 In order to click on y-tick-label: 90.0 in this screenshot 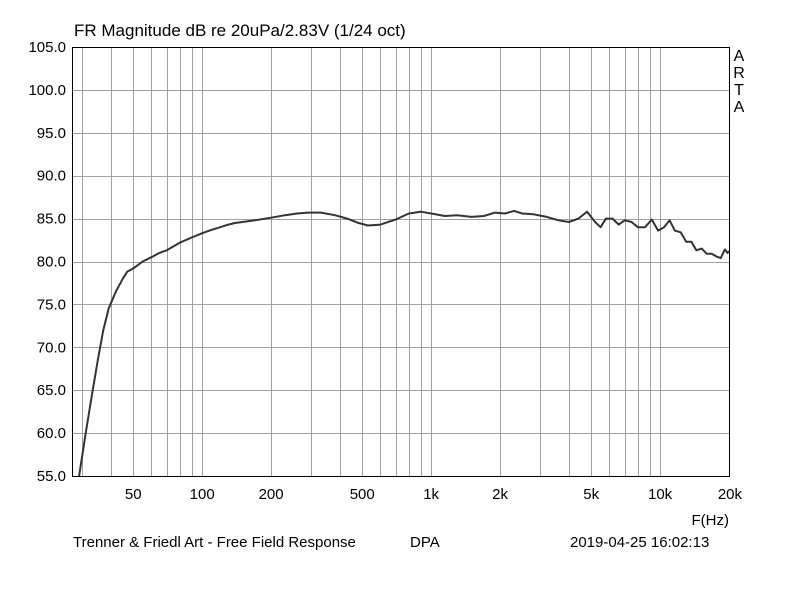, I will do `click(51, 176)`.